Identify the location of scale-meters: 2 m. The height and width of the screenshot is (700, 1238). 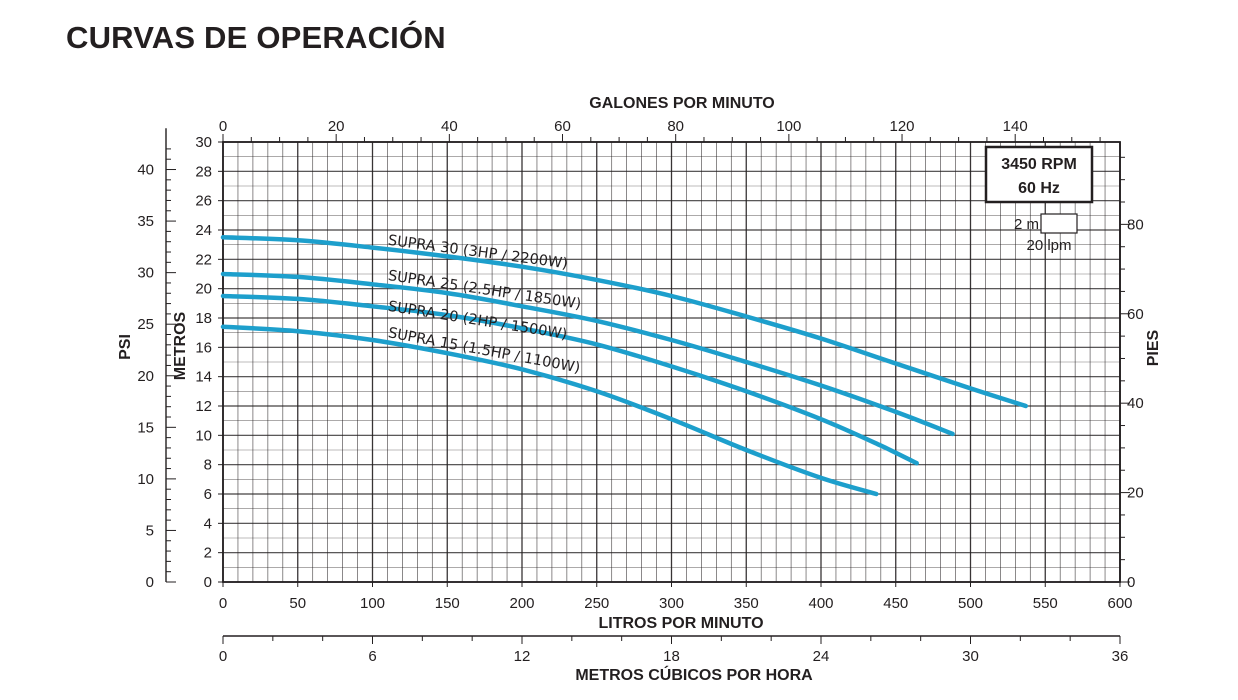
(1026, 224).